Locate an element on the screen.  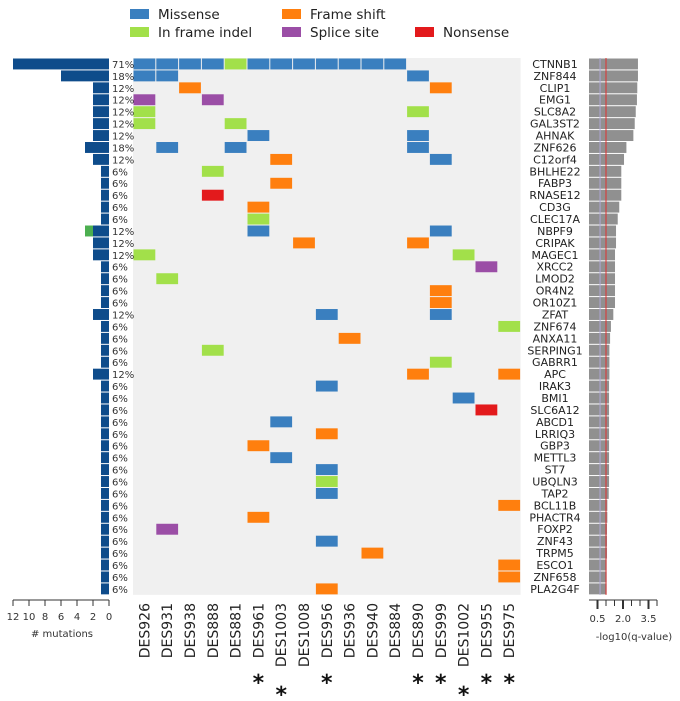
gene-label: BMI1 is located at coordinates (554, 398).